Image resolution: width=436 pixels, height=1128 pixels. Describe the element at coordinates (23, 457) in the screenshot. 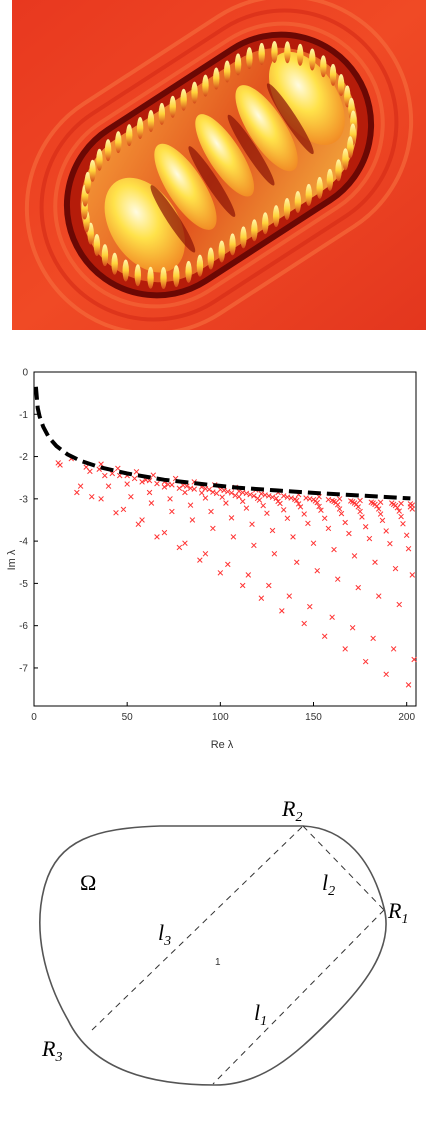

I see `y-tick-label: -2` at that location.